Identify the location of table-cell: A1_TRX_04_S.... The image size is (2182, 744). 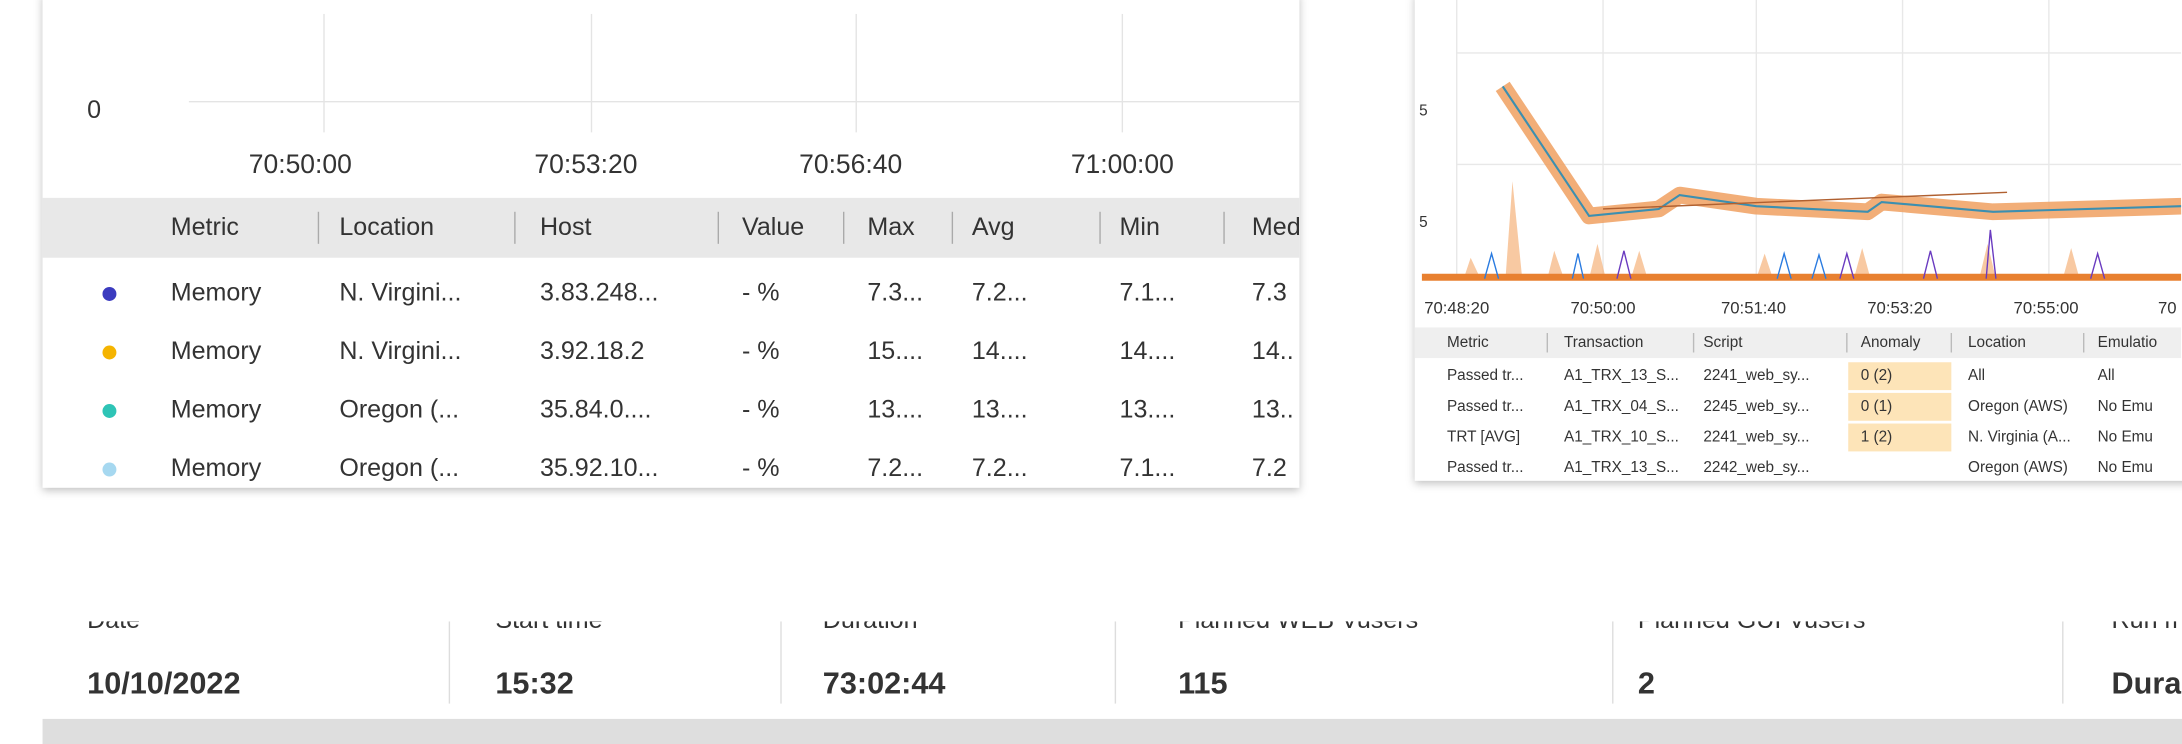
(1621, 406).